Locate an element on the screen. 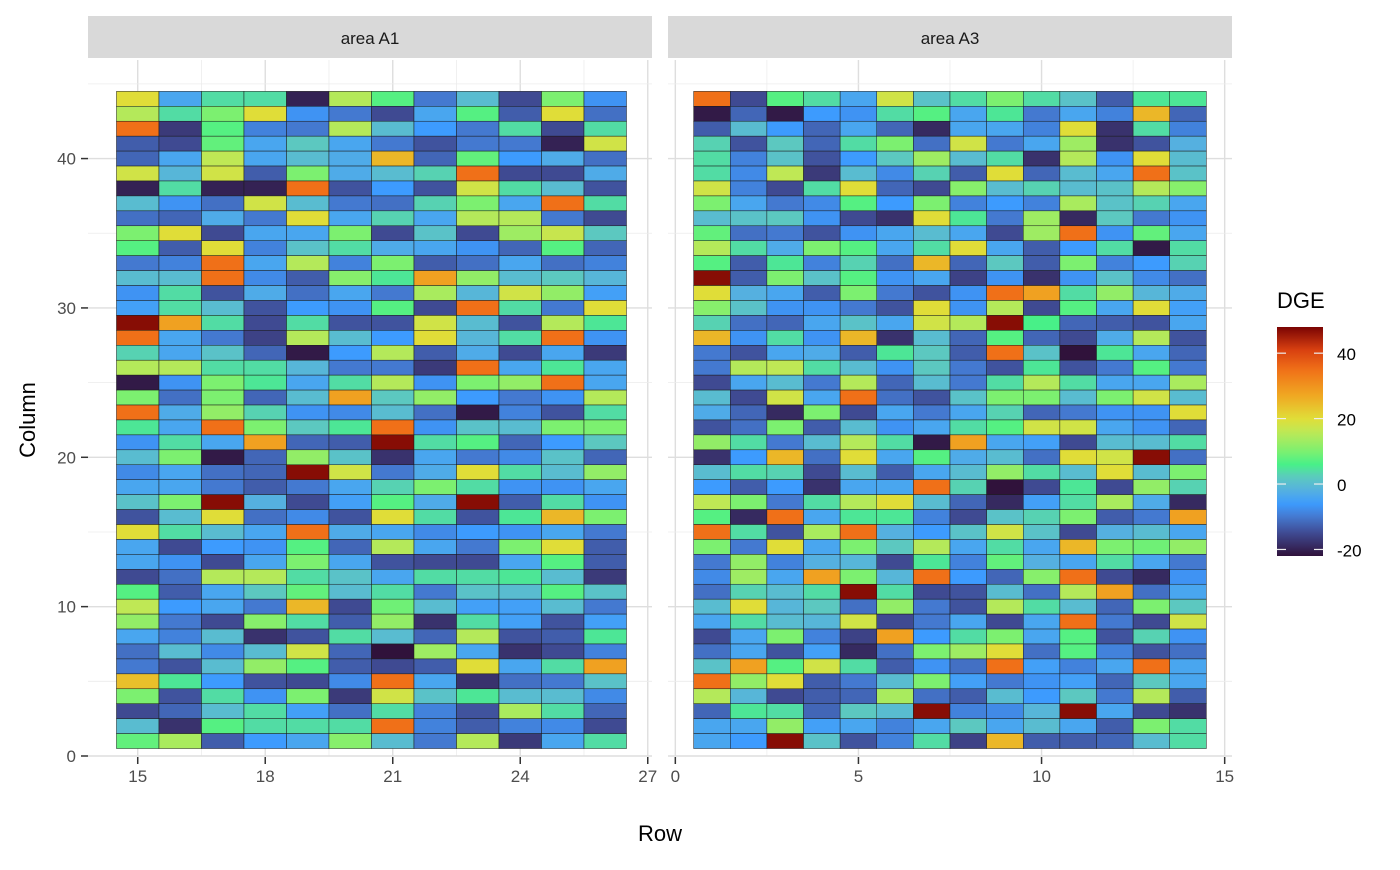  legend-title: DGE is located at coordinates (1301, 300).